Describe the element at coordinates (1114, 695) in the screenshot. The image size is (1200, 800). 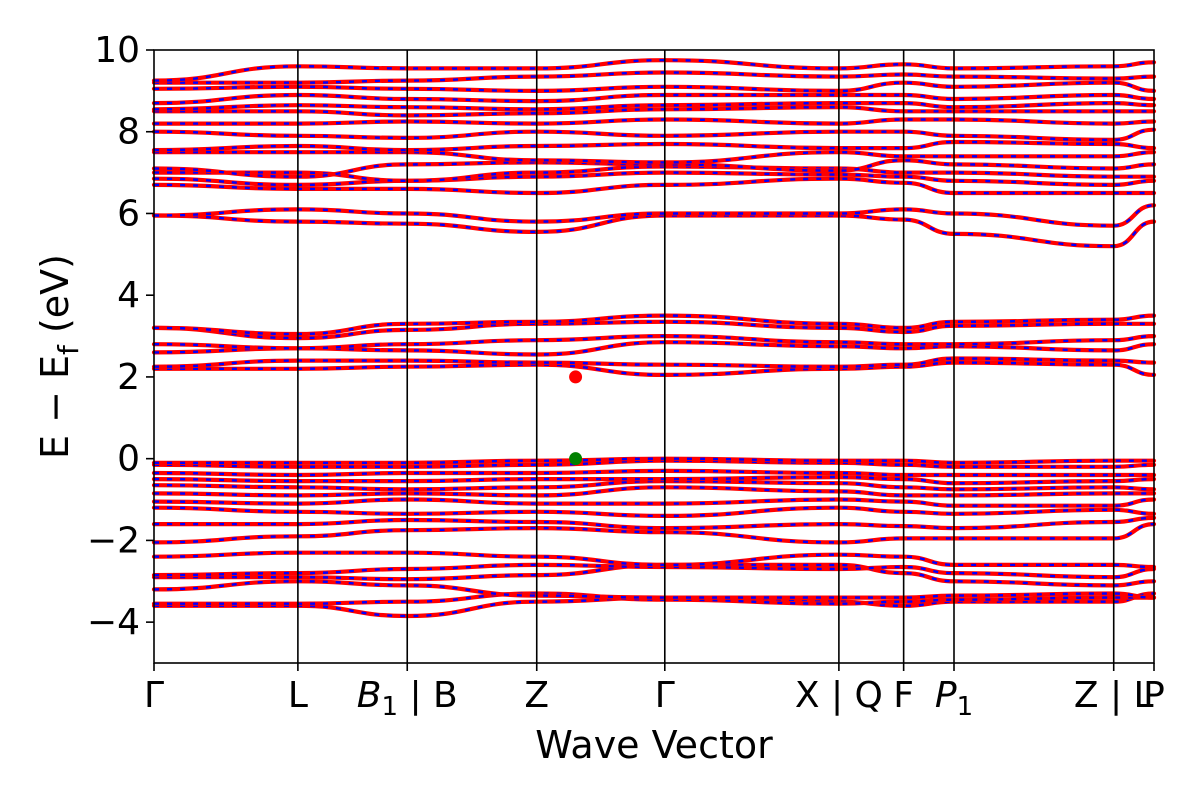
I see `x-tick-label-8: Z | L` at that location.